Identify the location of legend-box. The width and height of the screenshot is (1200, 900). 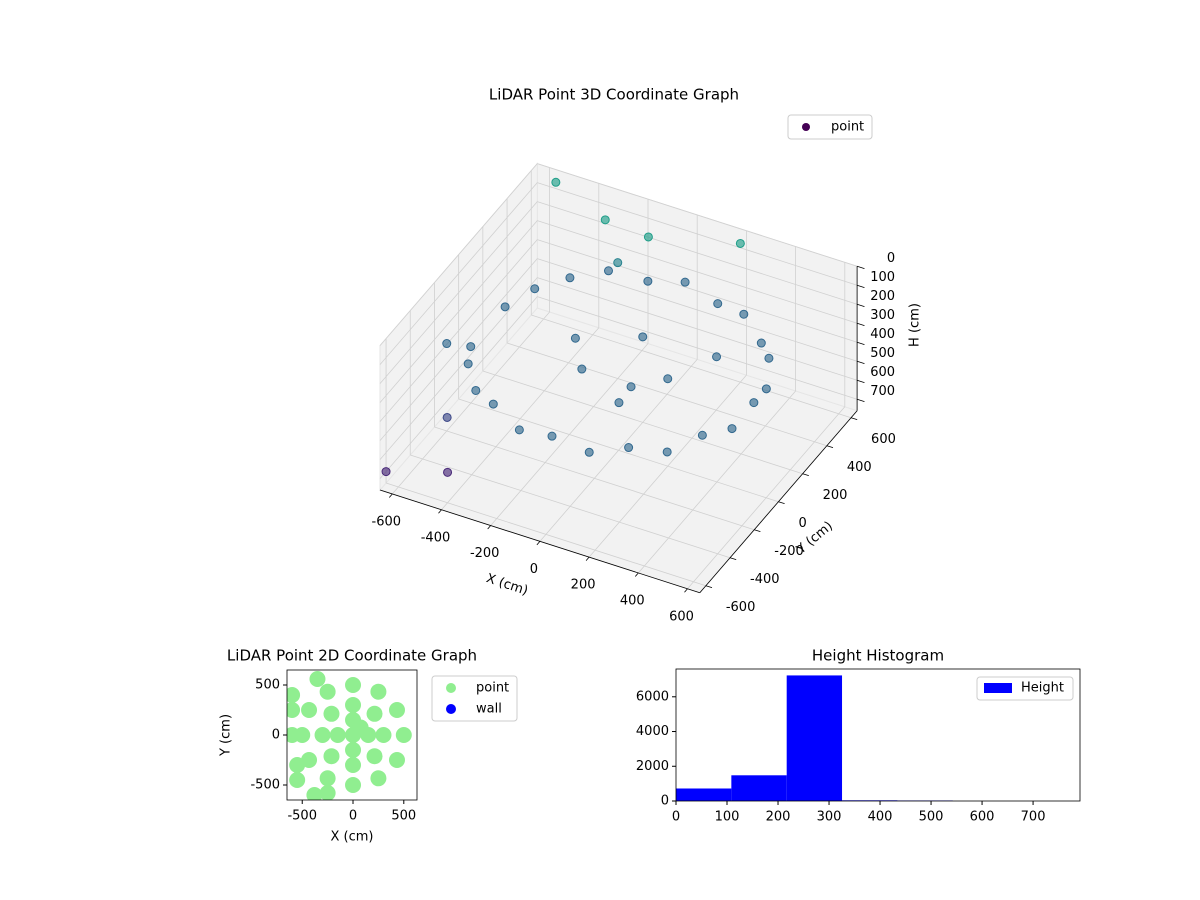
(830, 127).